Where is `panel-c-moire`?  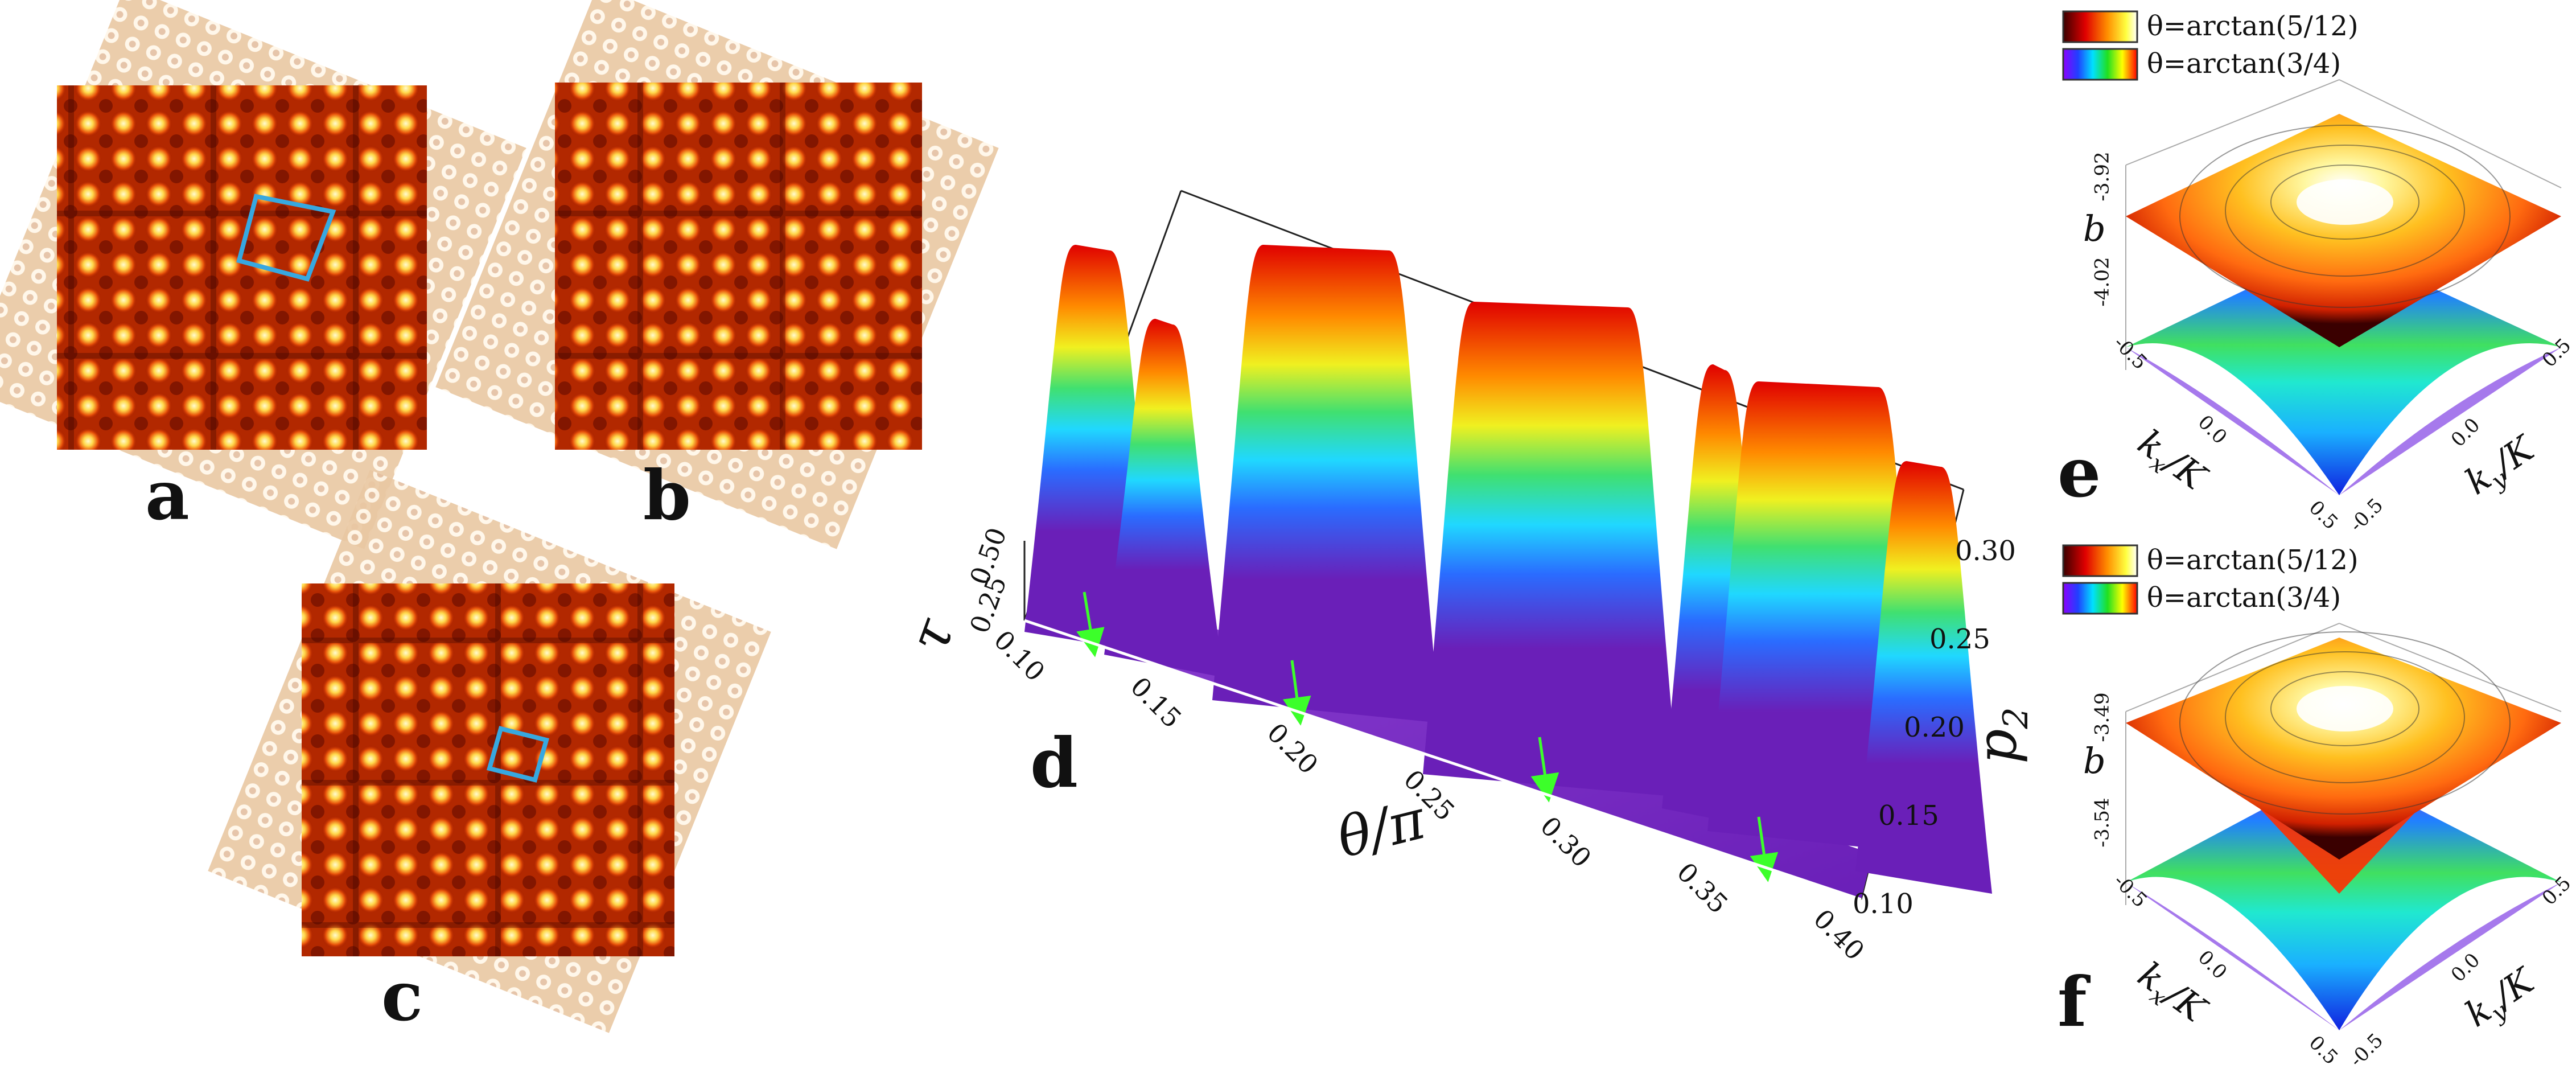 panel-c-moire is located at coordinates (490, 751).